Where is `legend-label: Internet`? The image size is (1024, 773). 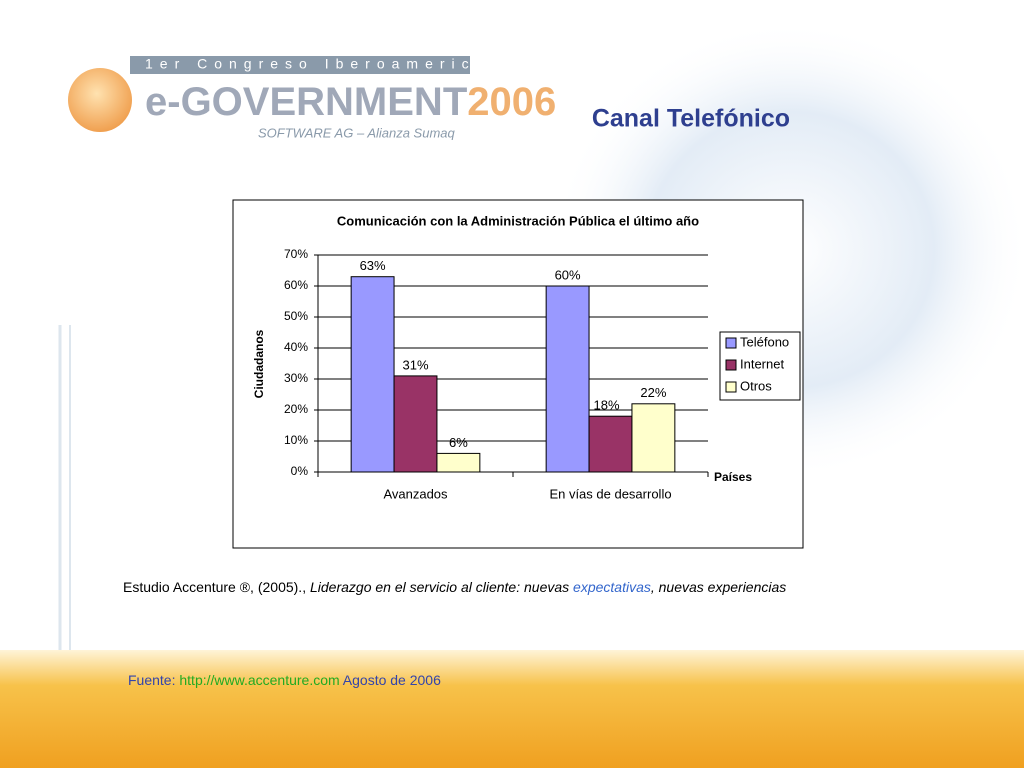 legend-label: Internet is located at coordinates (762, 363).